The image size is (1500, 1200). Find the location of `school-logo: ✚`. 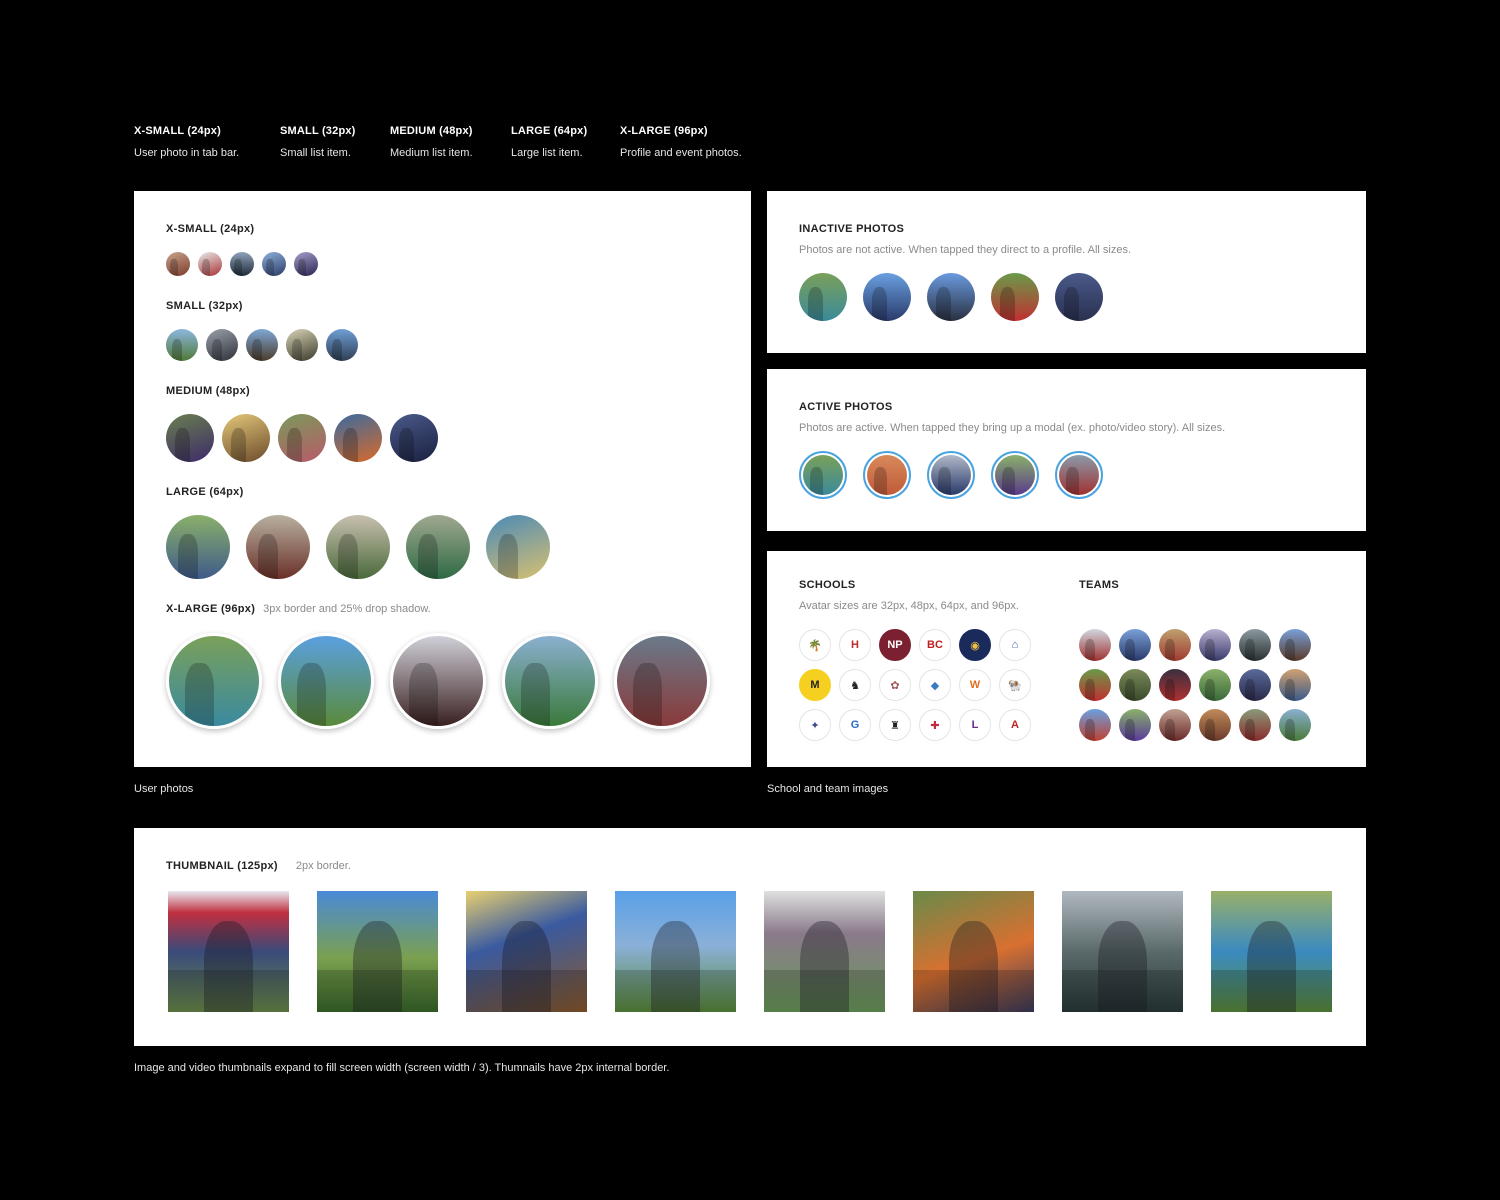

school-logo: ✚ is located at coordinates (935, 725).